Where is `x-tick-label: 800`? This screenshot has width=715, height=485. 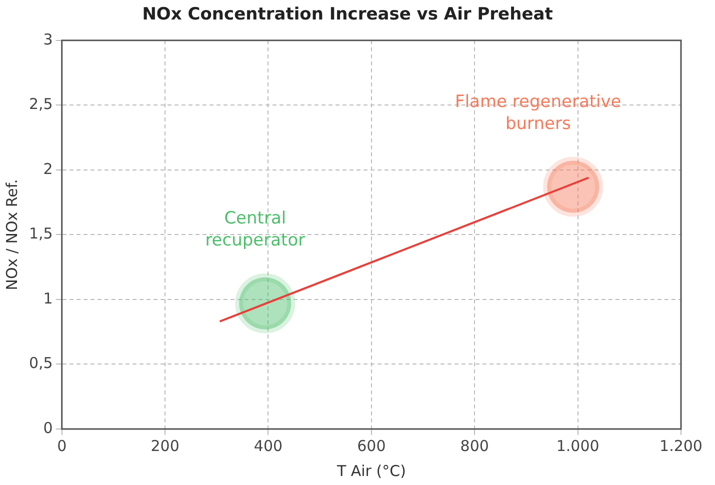 x-tick-label: 800 is located at coordinates (474, 445).